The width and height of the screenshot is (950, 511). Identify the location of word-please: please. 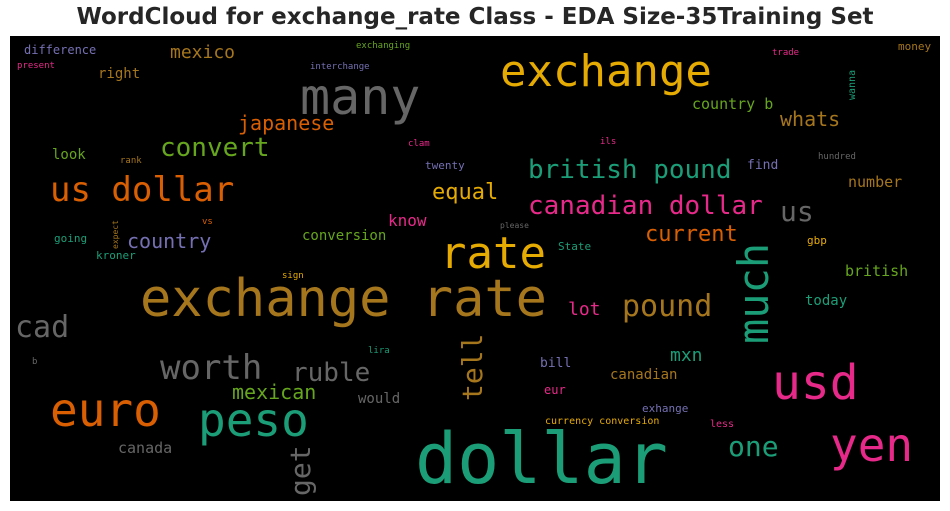
(514, 225).